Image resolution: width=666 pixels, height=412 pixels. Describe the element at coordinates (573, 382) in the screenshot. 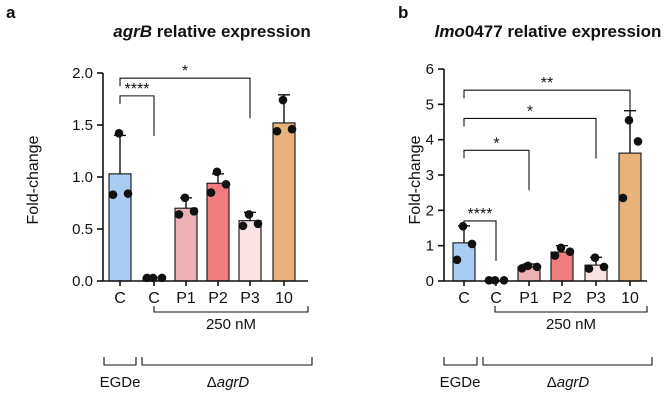

I see `panel-b-mutant-gene: agrD` at that location.